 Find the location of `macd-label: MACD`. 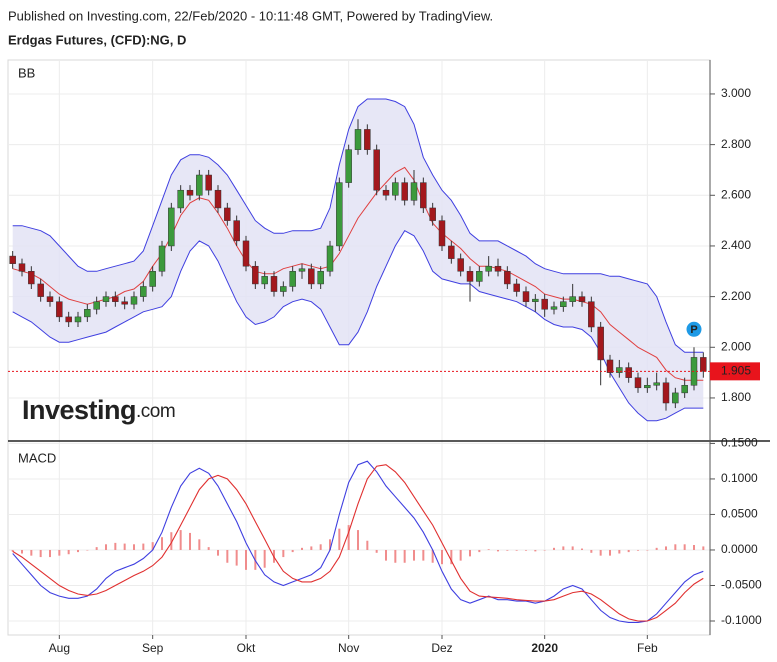

macd-label: MACD is located at coordinates (37, 457).